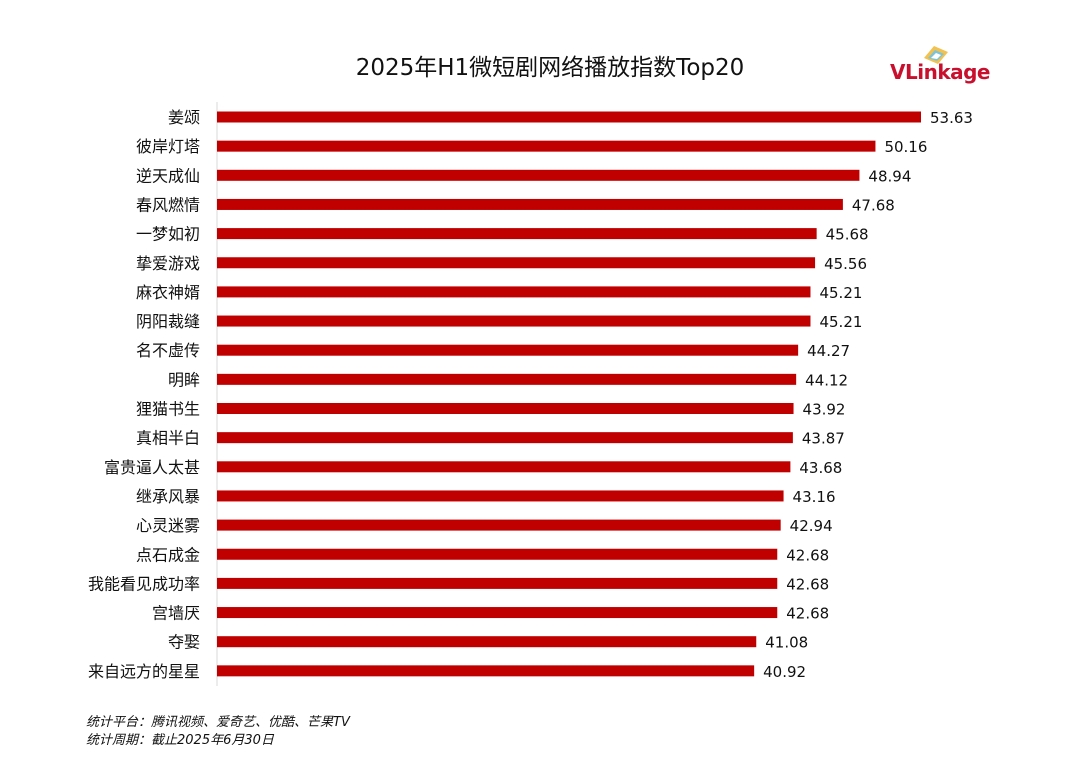  Describe the element at coordinates (784, 672) in the screenshot. I see `value-label: 40.92` at that location.